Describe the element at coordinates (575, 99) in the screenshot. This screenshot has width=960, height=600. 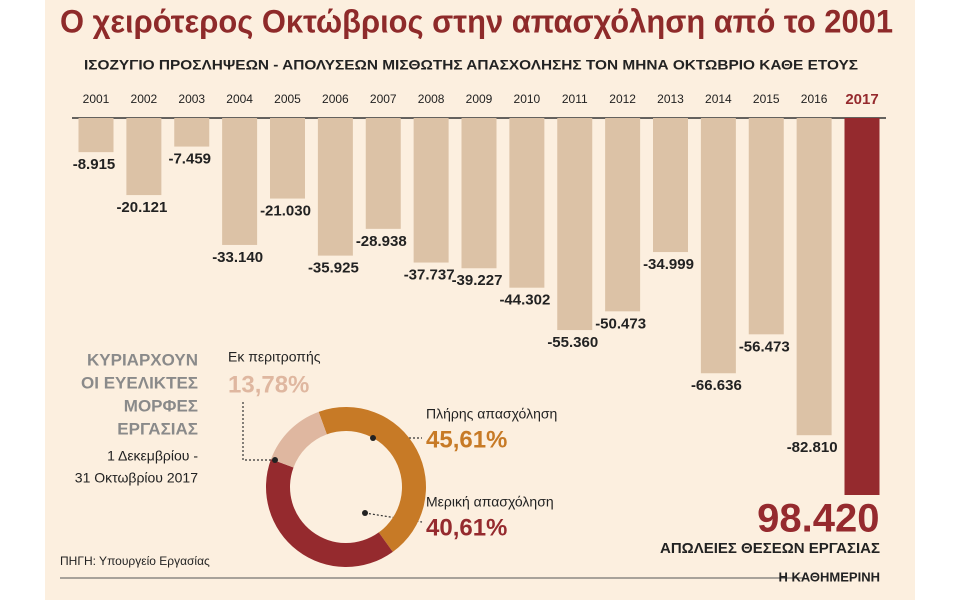
I see `x-tick-label: 2011` at that location.